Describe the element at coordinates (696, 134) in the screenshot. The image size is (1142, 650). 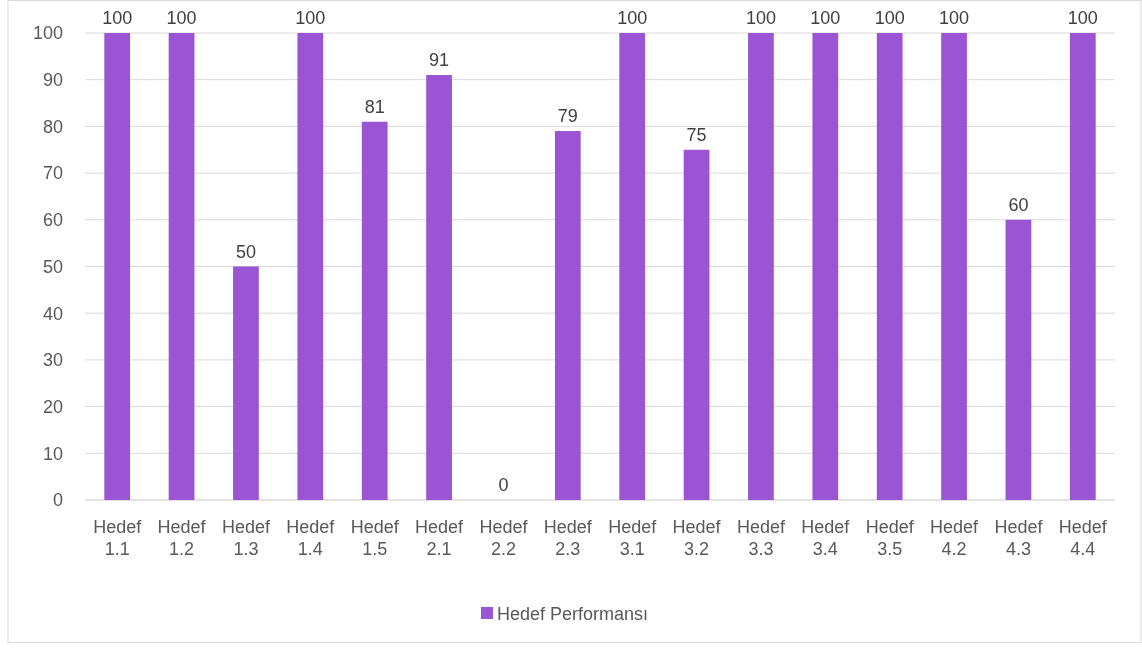
I see `data-label: 75` at that location.